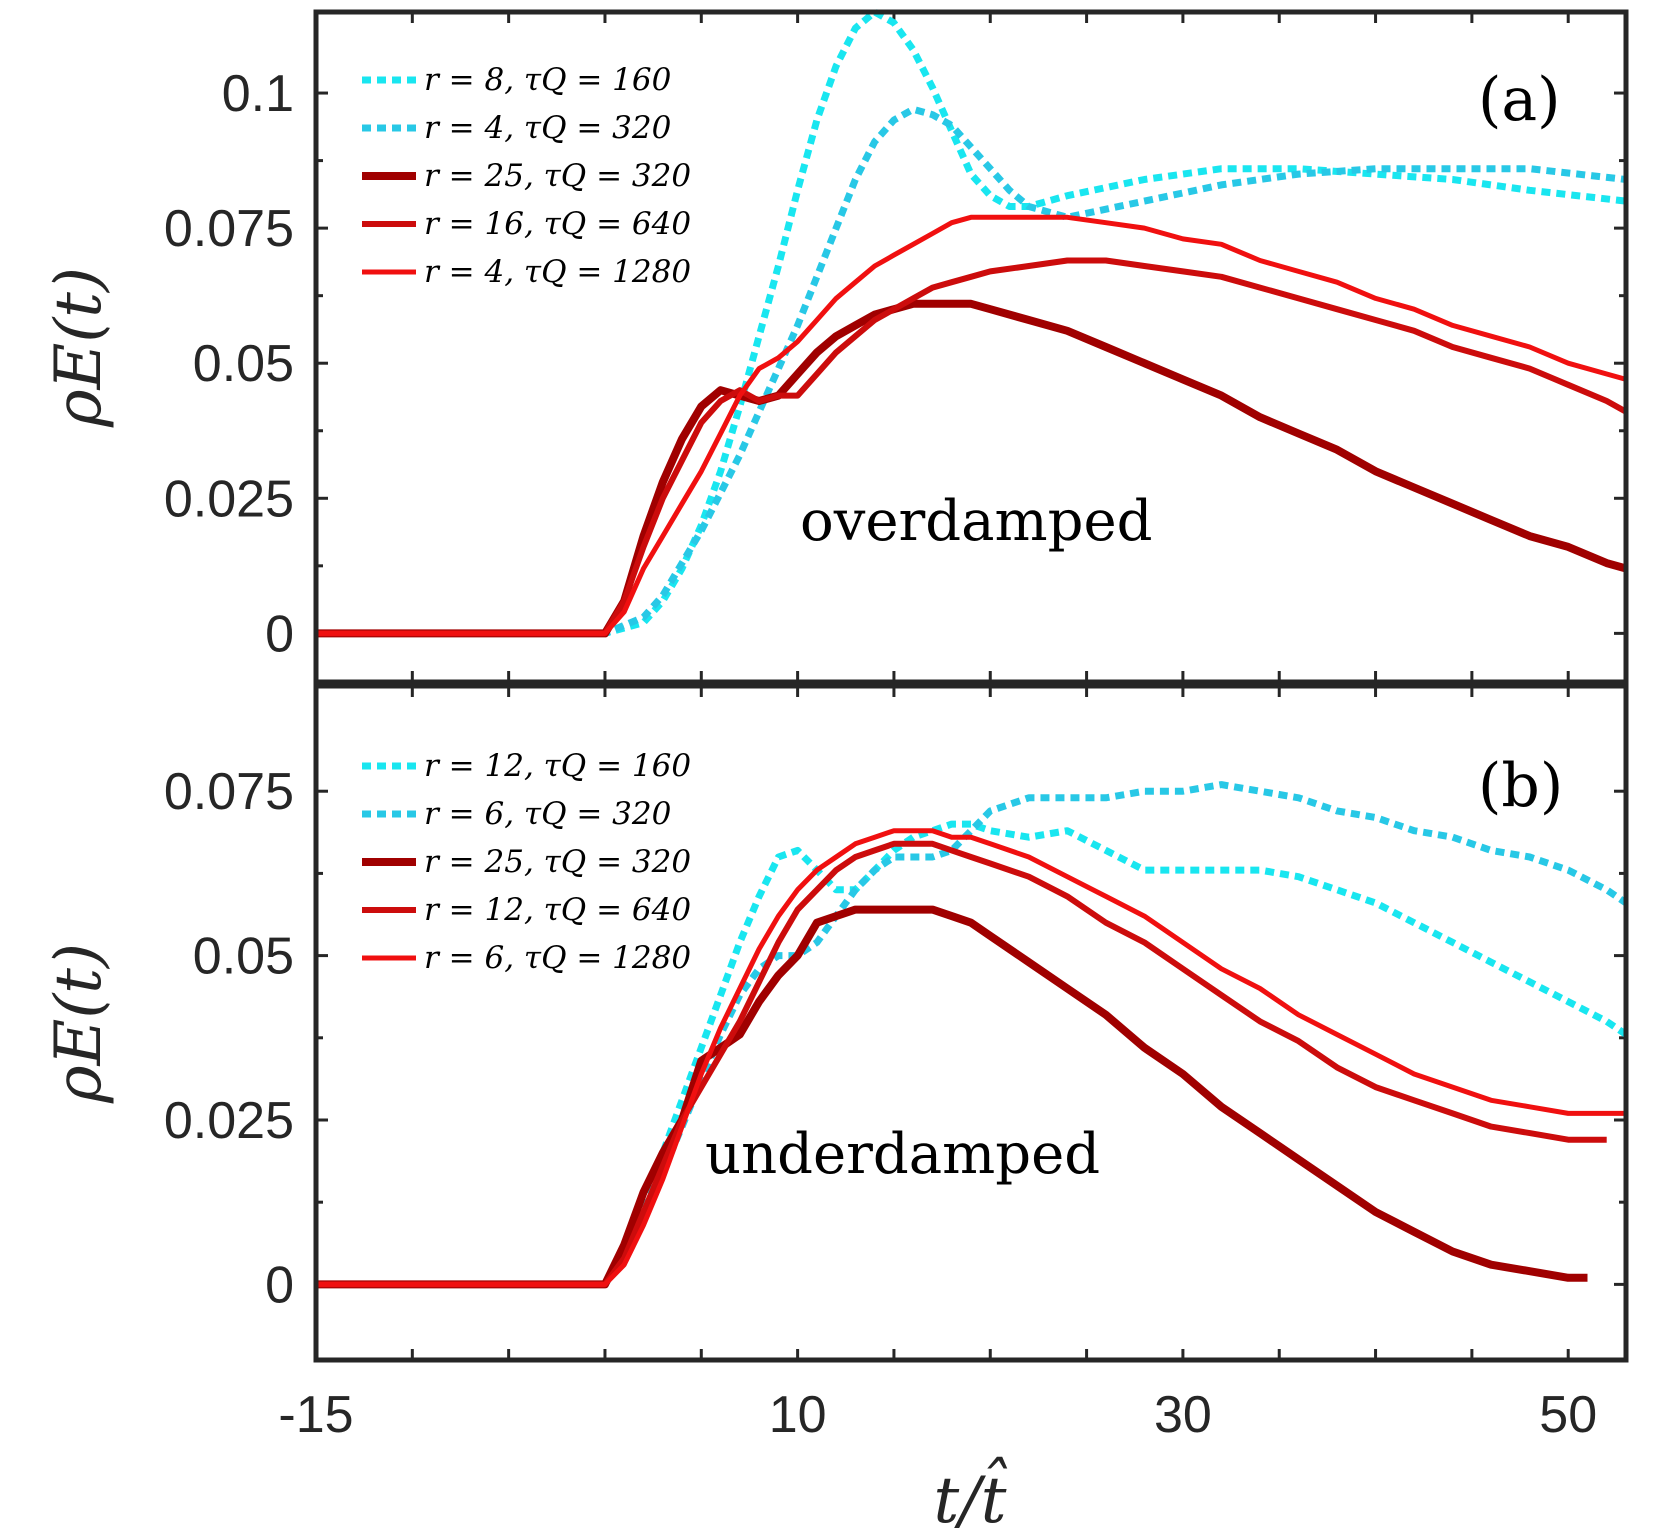 The height and width of the screenshot is (1538, 1661). What do you see at coordinates (798, 1415) in the screenshot?
I see `x-tick-label: 10` at bounding box center [798, 1415].